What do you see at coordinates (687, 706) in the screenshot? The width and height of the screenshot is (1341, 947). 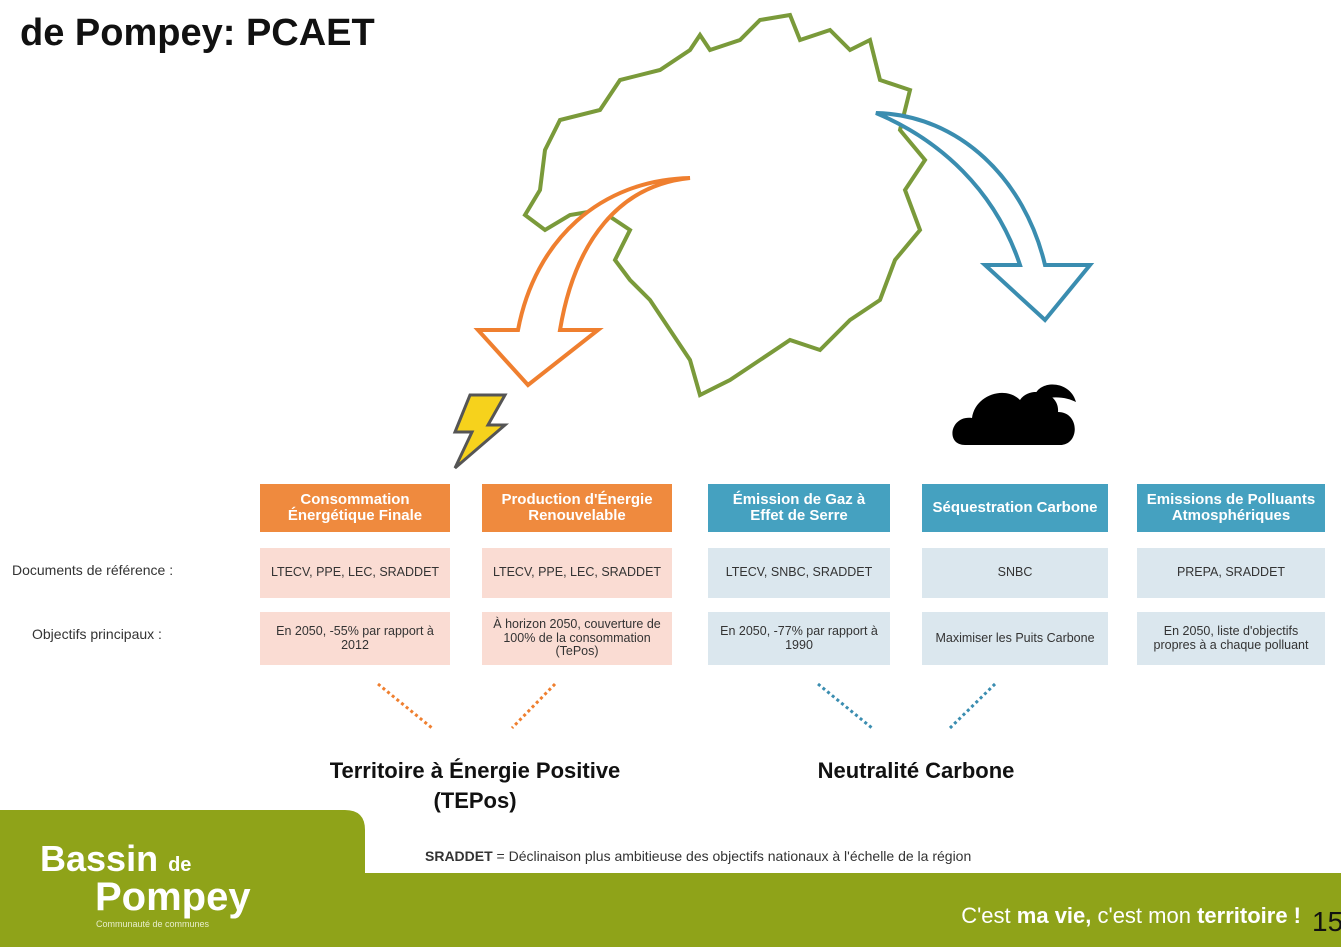 I see `dotted-arrows` at bounding box center [687, 706].